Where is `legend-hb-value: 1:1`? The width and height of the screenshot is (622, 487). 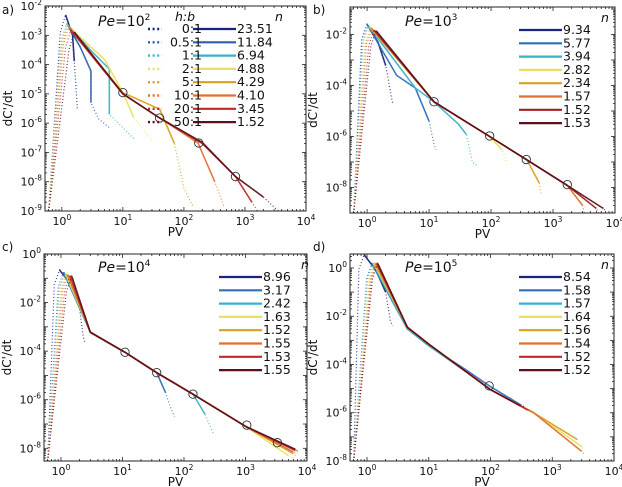
legend-hb-value: 1:1 is located at coordinates (192, 55).